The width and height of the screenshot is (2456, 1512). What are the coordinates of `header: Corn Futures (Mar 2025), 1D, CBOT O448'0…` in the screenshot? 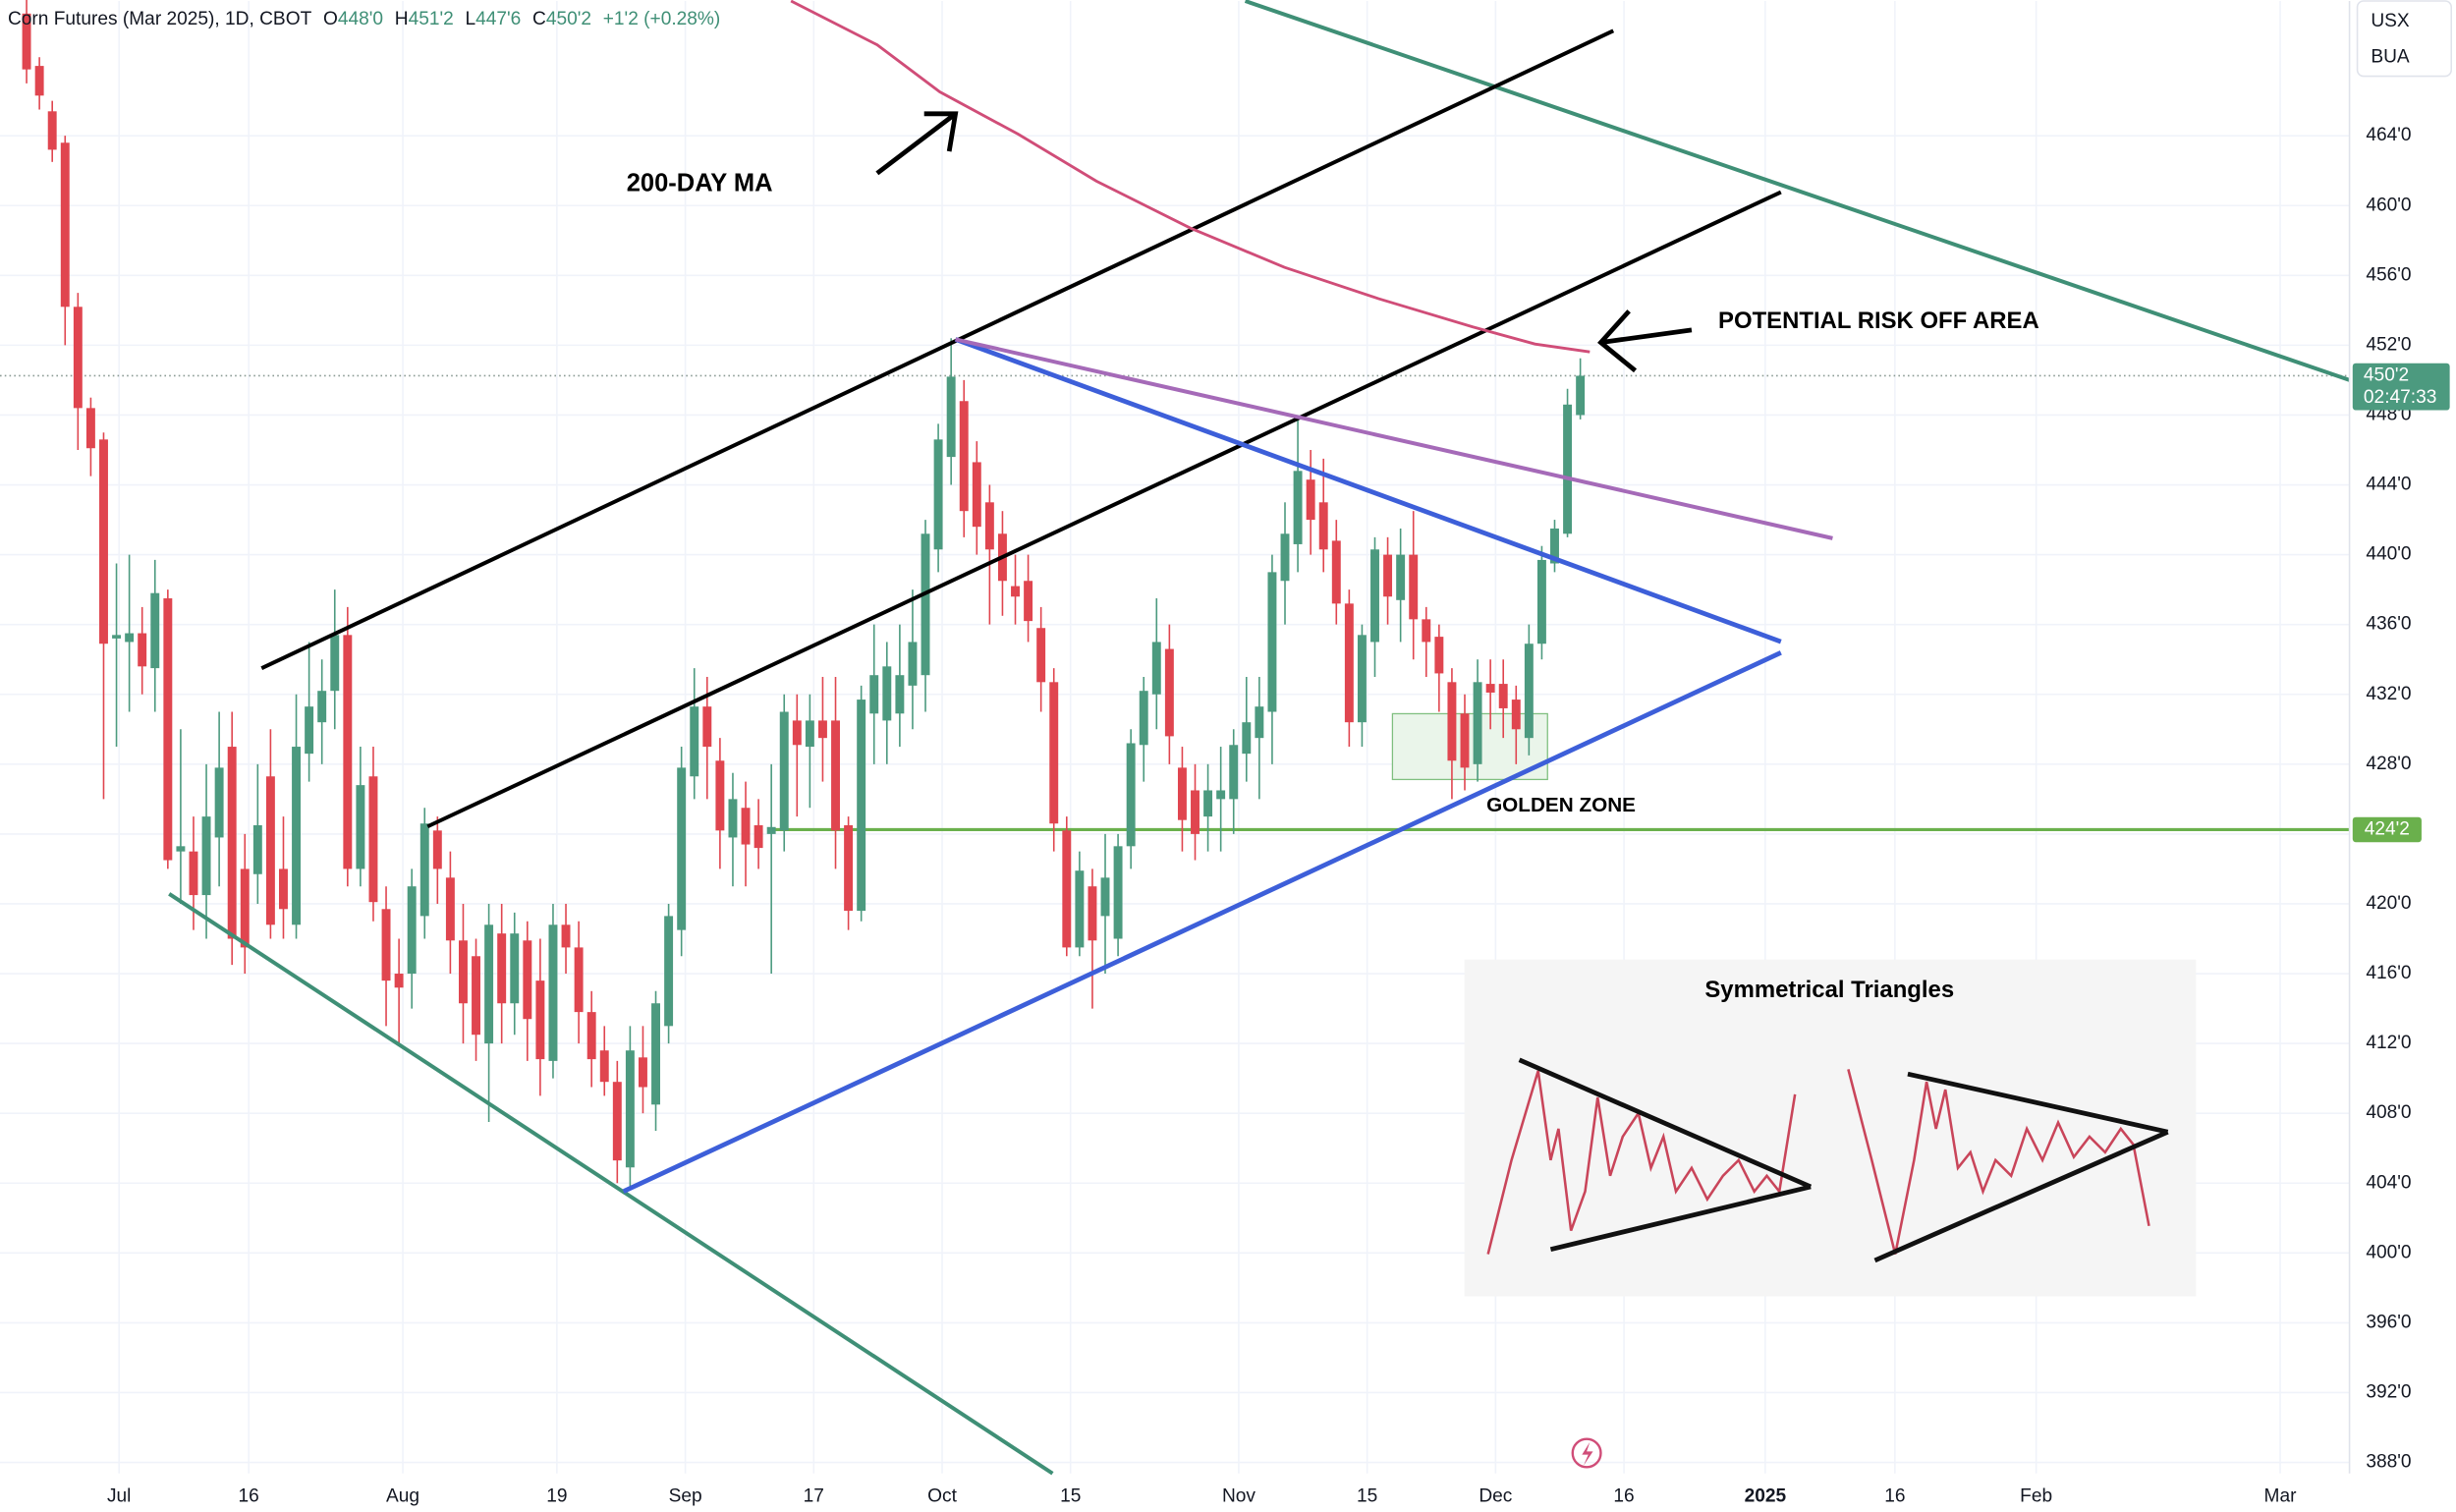 It's located at (364, 19).